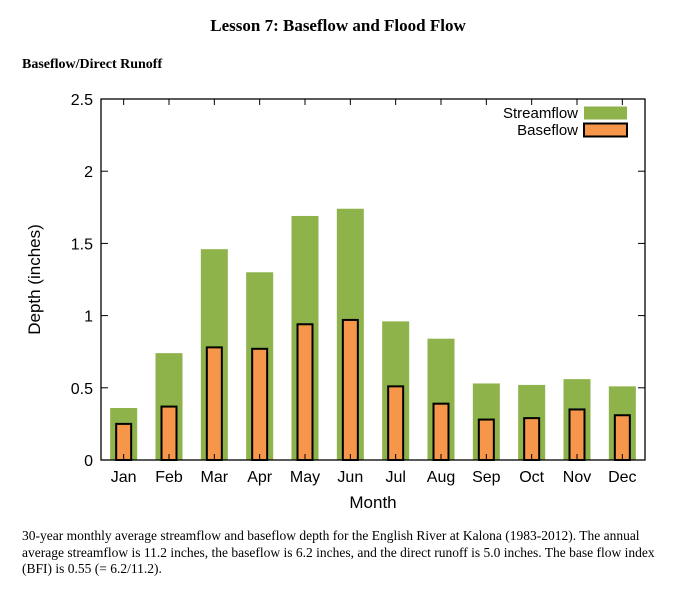  What do you see at coordinates (577, 477) in the screenshot?
I see `x-tick-label: Nov` at bounding box center [577, 477].